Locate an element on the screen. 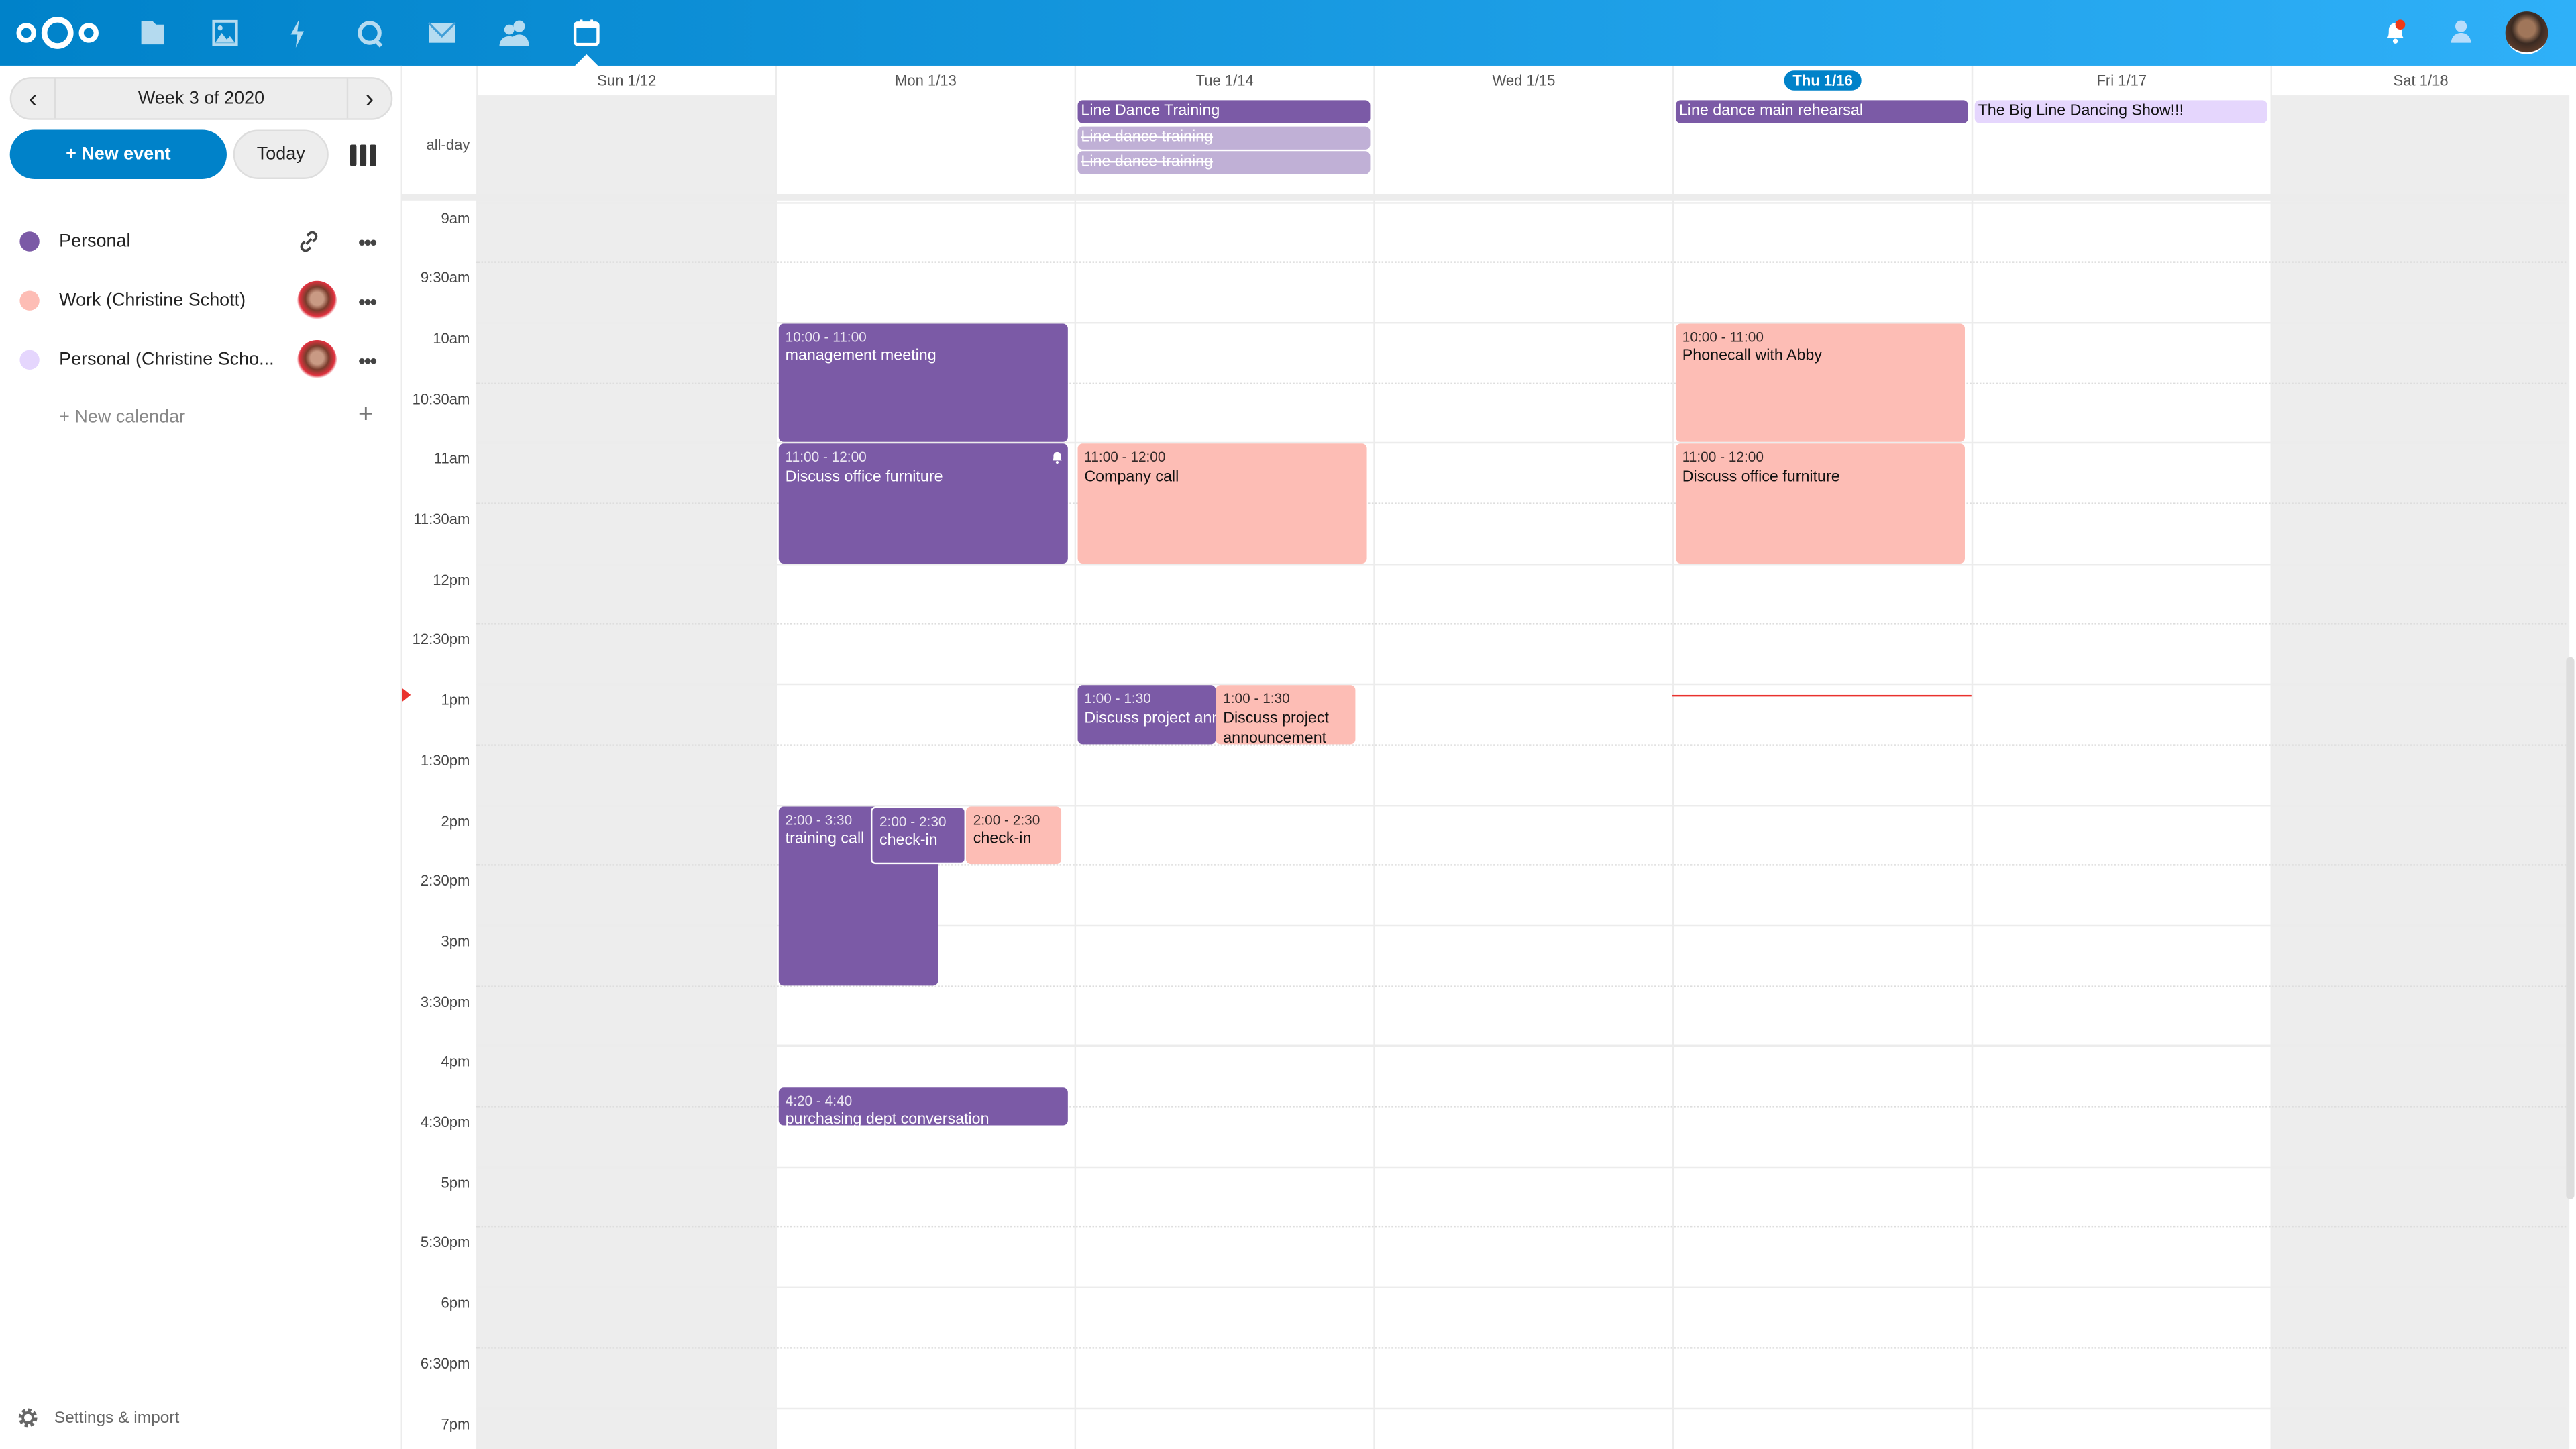 The image size is (2576, 1449). event-time: 1:00 - 1:30 is located at coordinates (1256, 698).